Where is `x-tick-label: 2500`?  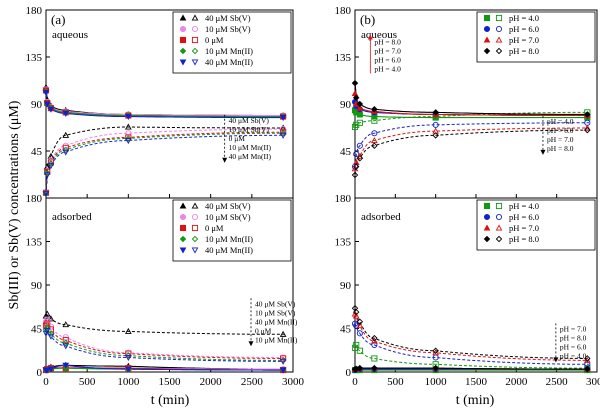
x-tick-label: 2500 is located at coordinates (252, 382).